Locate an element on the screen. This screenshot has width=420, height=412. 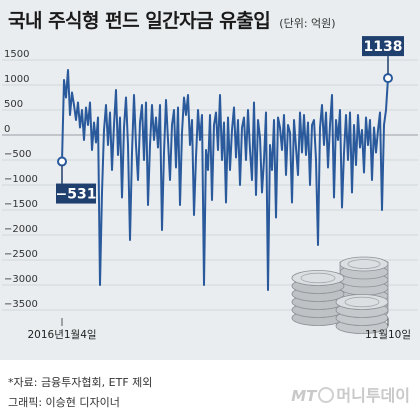
start-label-box is located at coordinates (76, 193).